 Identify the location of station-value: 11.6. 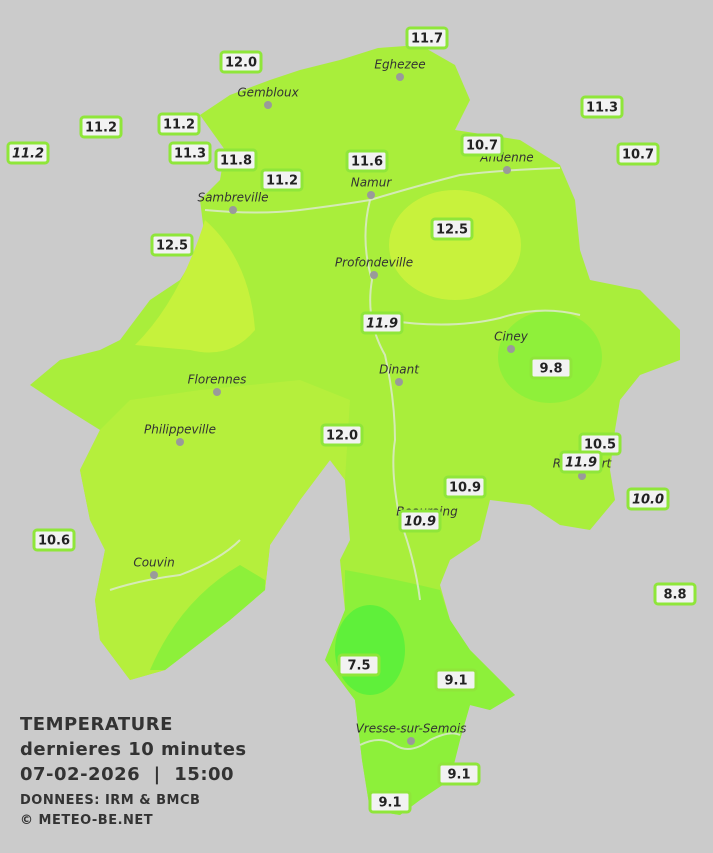
(367, 162).